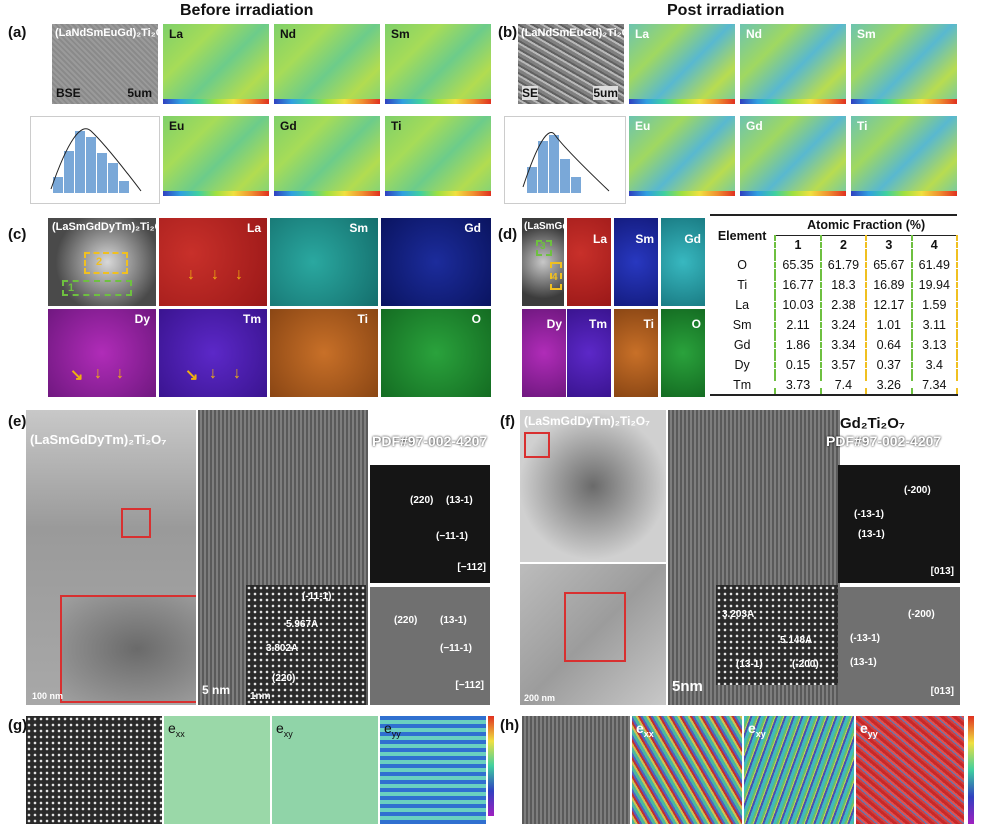 This screenshot has width=984, height=832. Describe the element at coordinates (742, 345) in the screenshot. I see `element-cell: Gd` at that location.